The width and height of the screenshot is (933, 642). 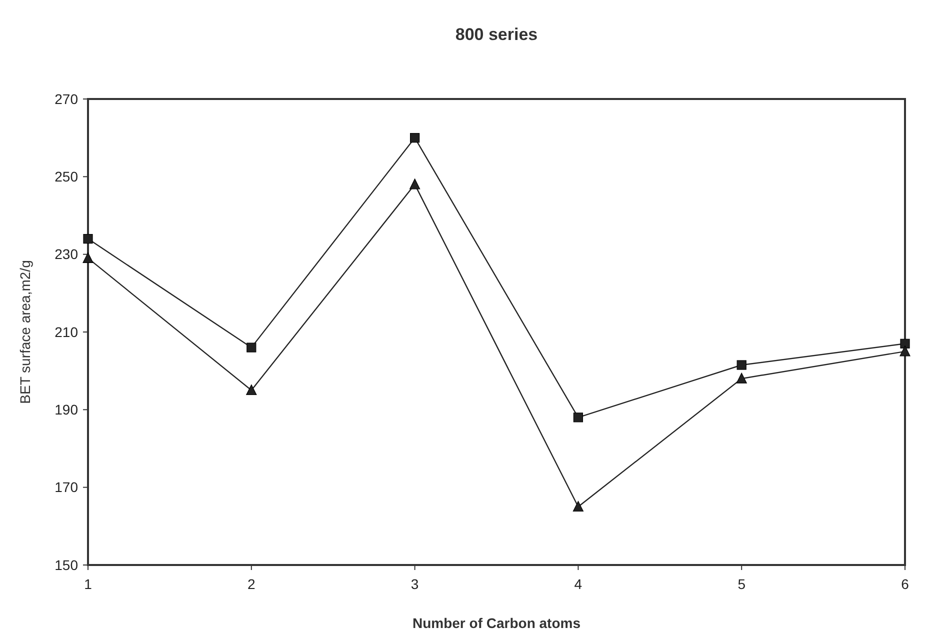 What do you see at coordinates (414, 584) in the screenshot?
I see `x-tick-label: 3` at bounding box center [414, 584].